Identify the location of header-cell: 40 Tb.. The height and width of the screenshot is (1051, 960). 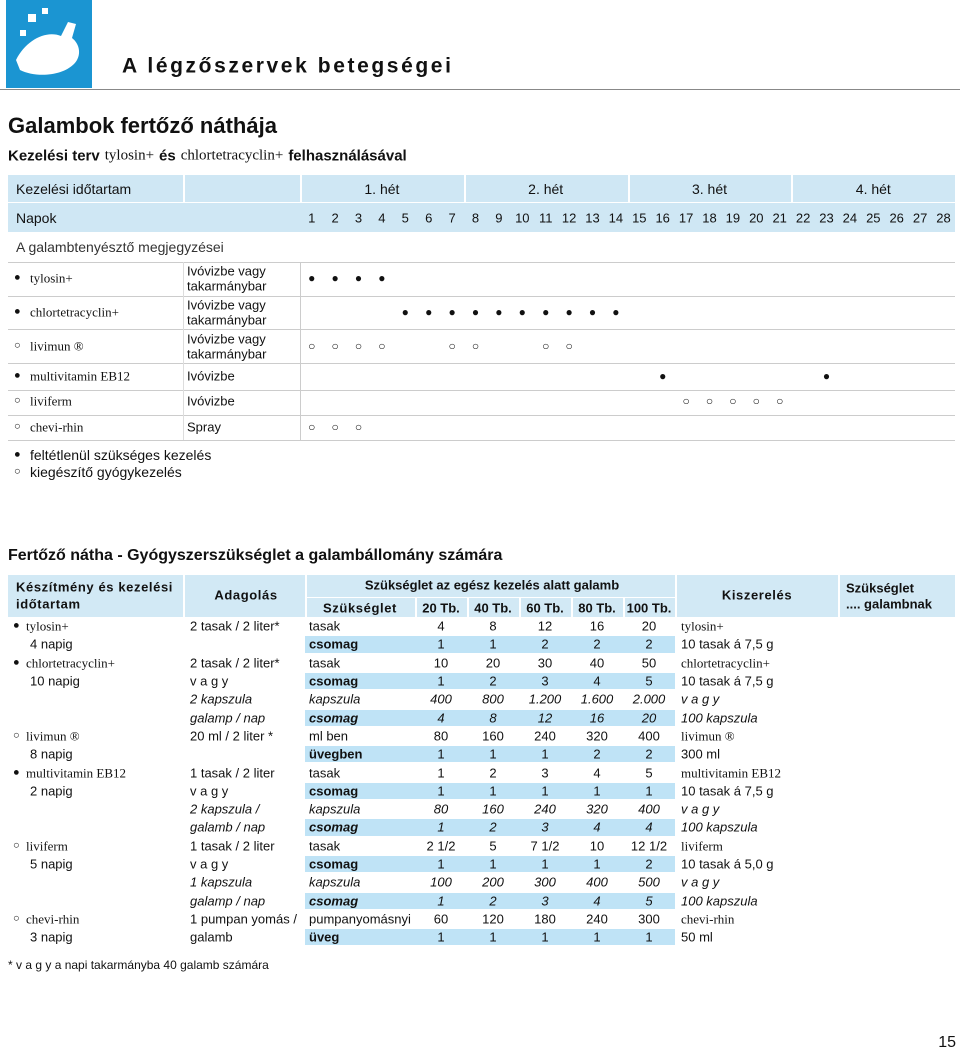
(493, 608).